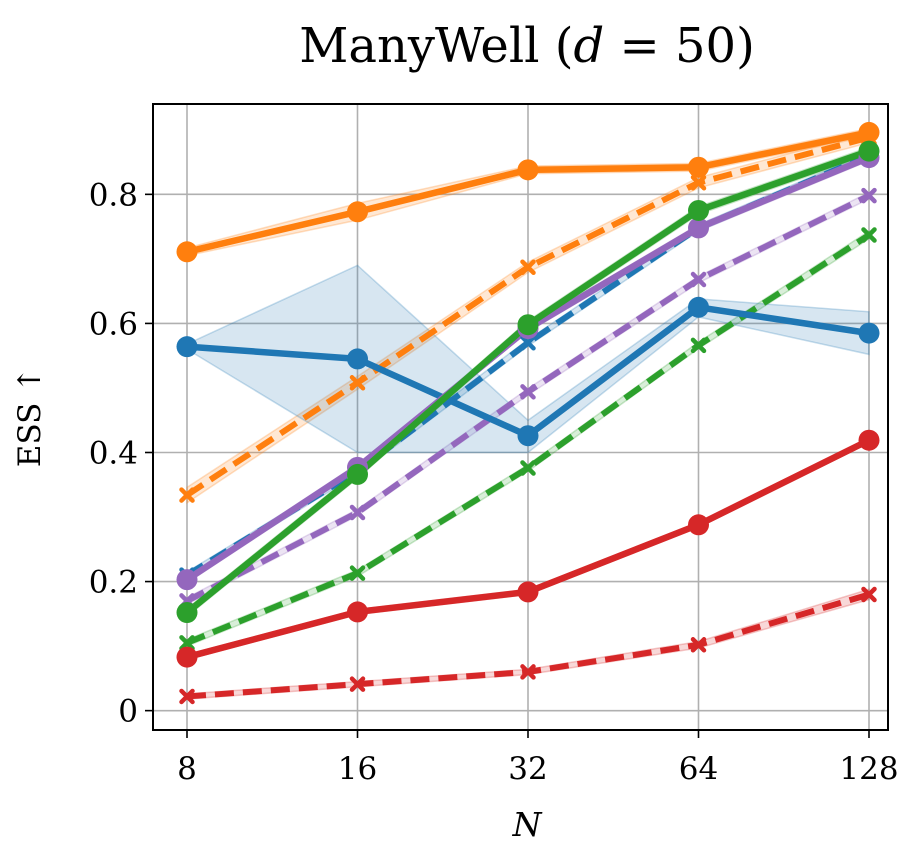 This screenshot has width=913, height=850. What do you see at coordinates (436, 46) in the screenshot?
I see `chart-title-prefix: ManyWell (` at bounding box center [436, 46].